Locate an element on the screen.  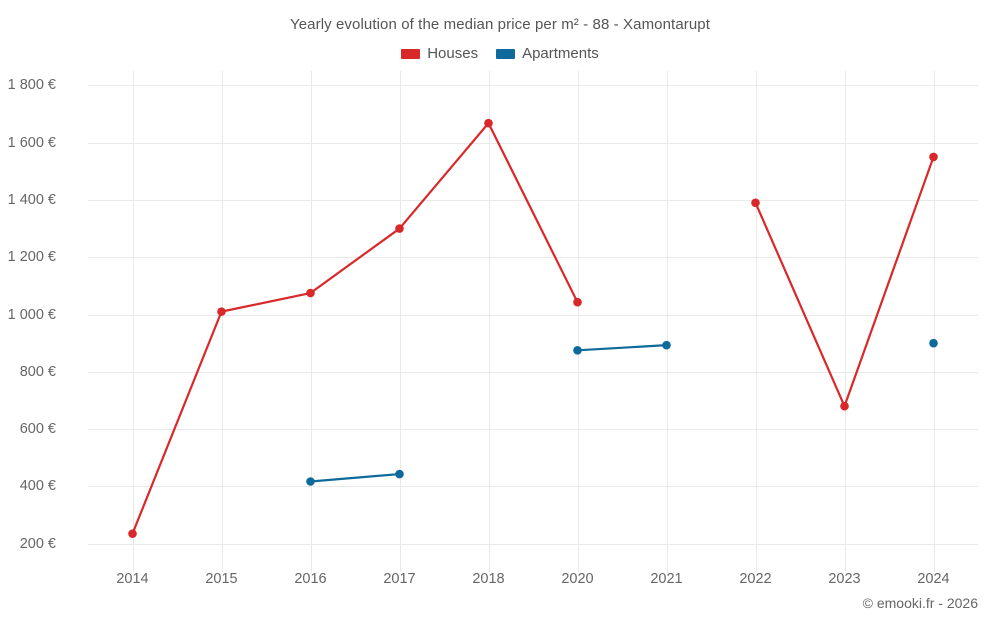
y-axis-tick-label: 1 000 € is located at coordinates (31, 314).